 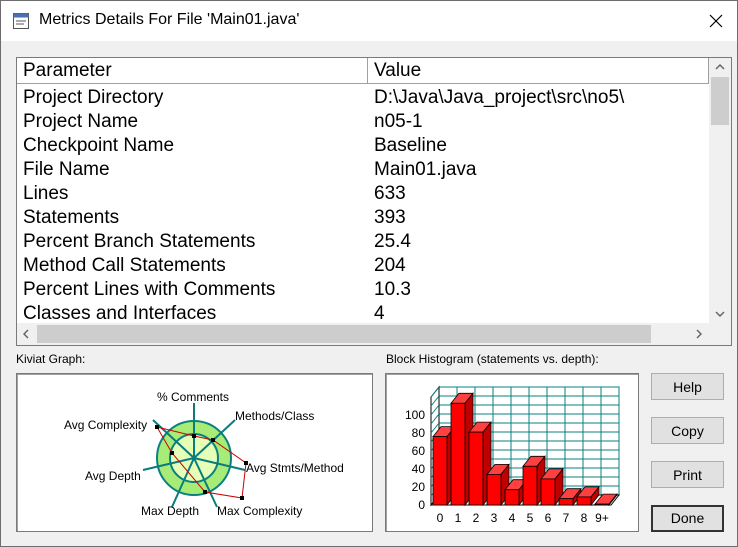 I want to click on kiviat-axis-label: Avg Stmts/Method, so click(x=295, y=468).